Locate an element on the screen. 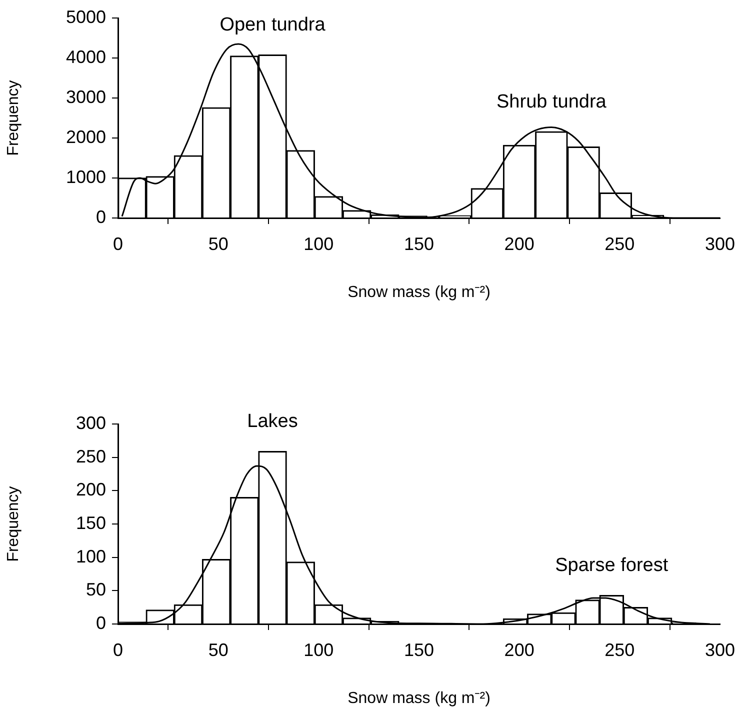  series-label: Shrub tundra is located at coordinates (551, 101).